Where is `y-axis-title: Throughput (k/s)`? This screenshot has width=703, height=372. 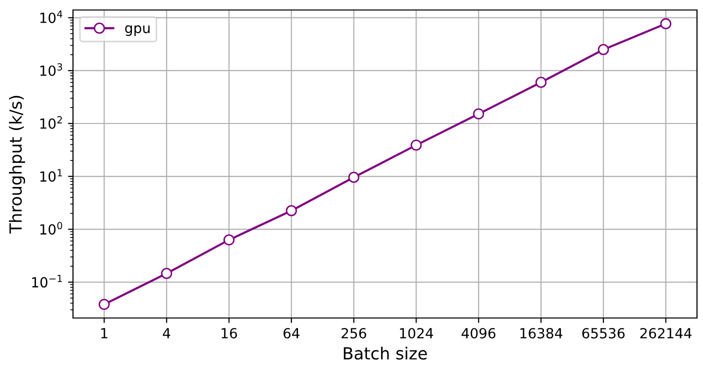 y-axis-title: Throughput (k/s) is located at coordinates (17, 165).